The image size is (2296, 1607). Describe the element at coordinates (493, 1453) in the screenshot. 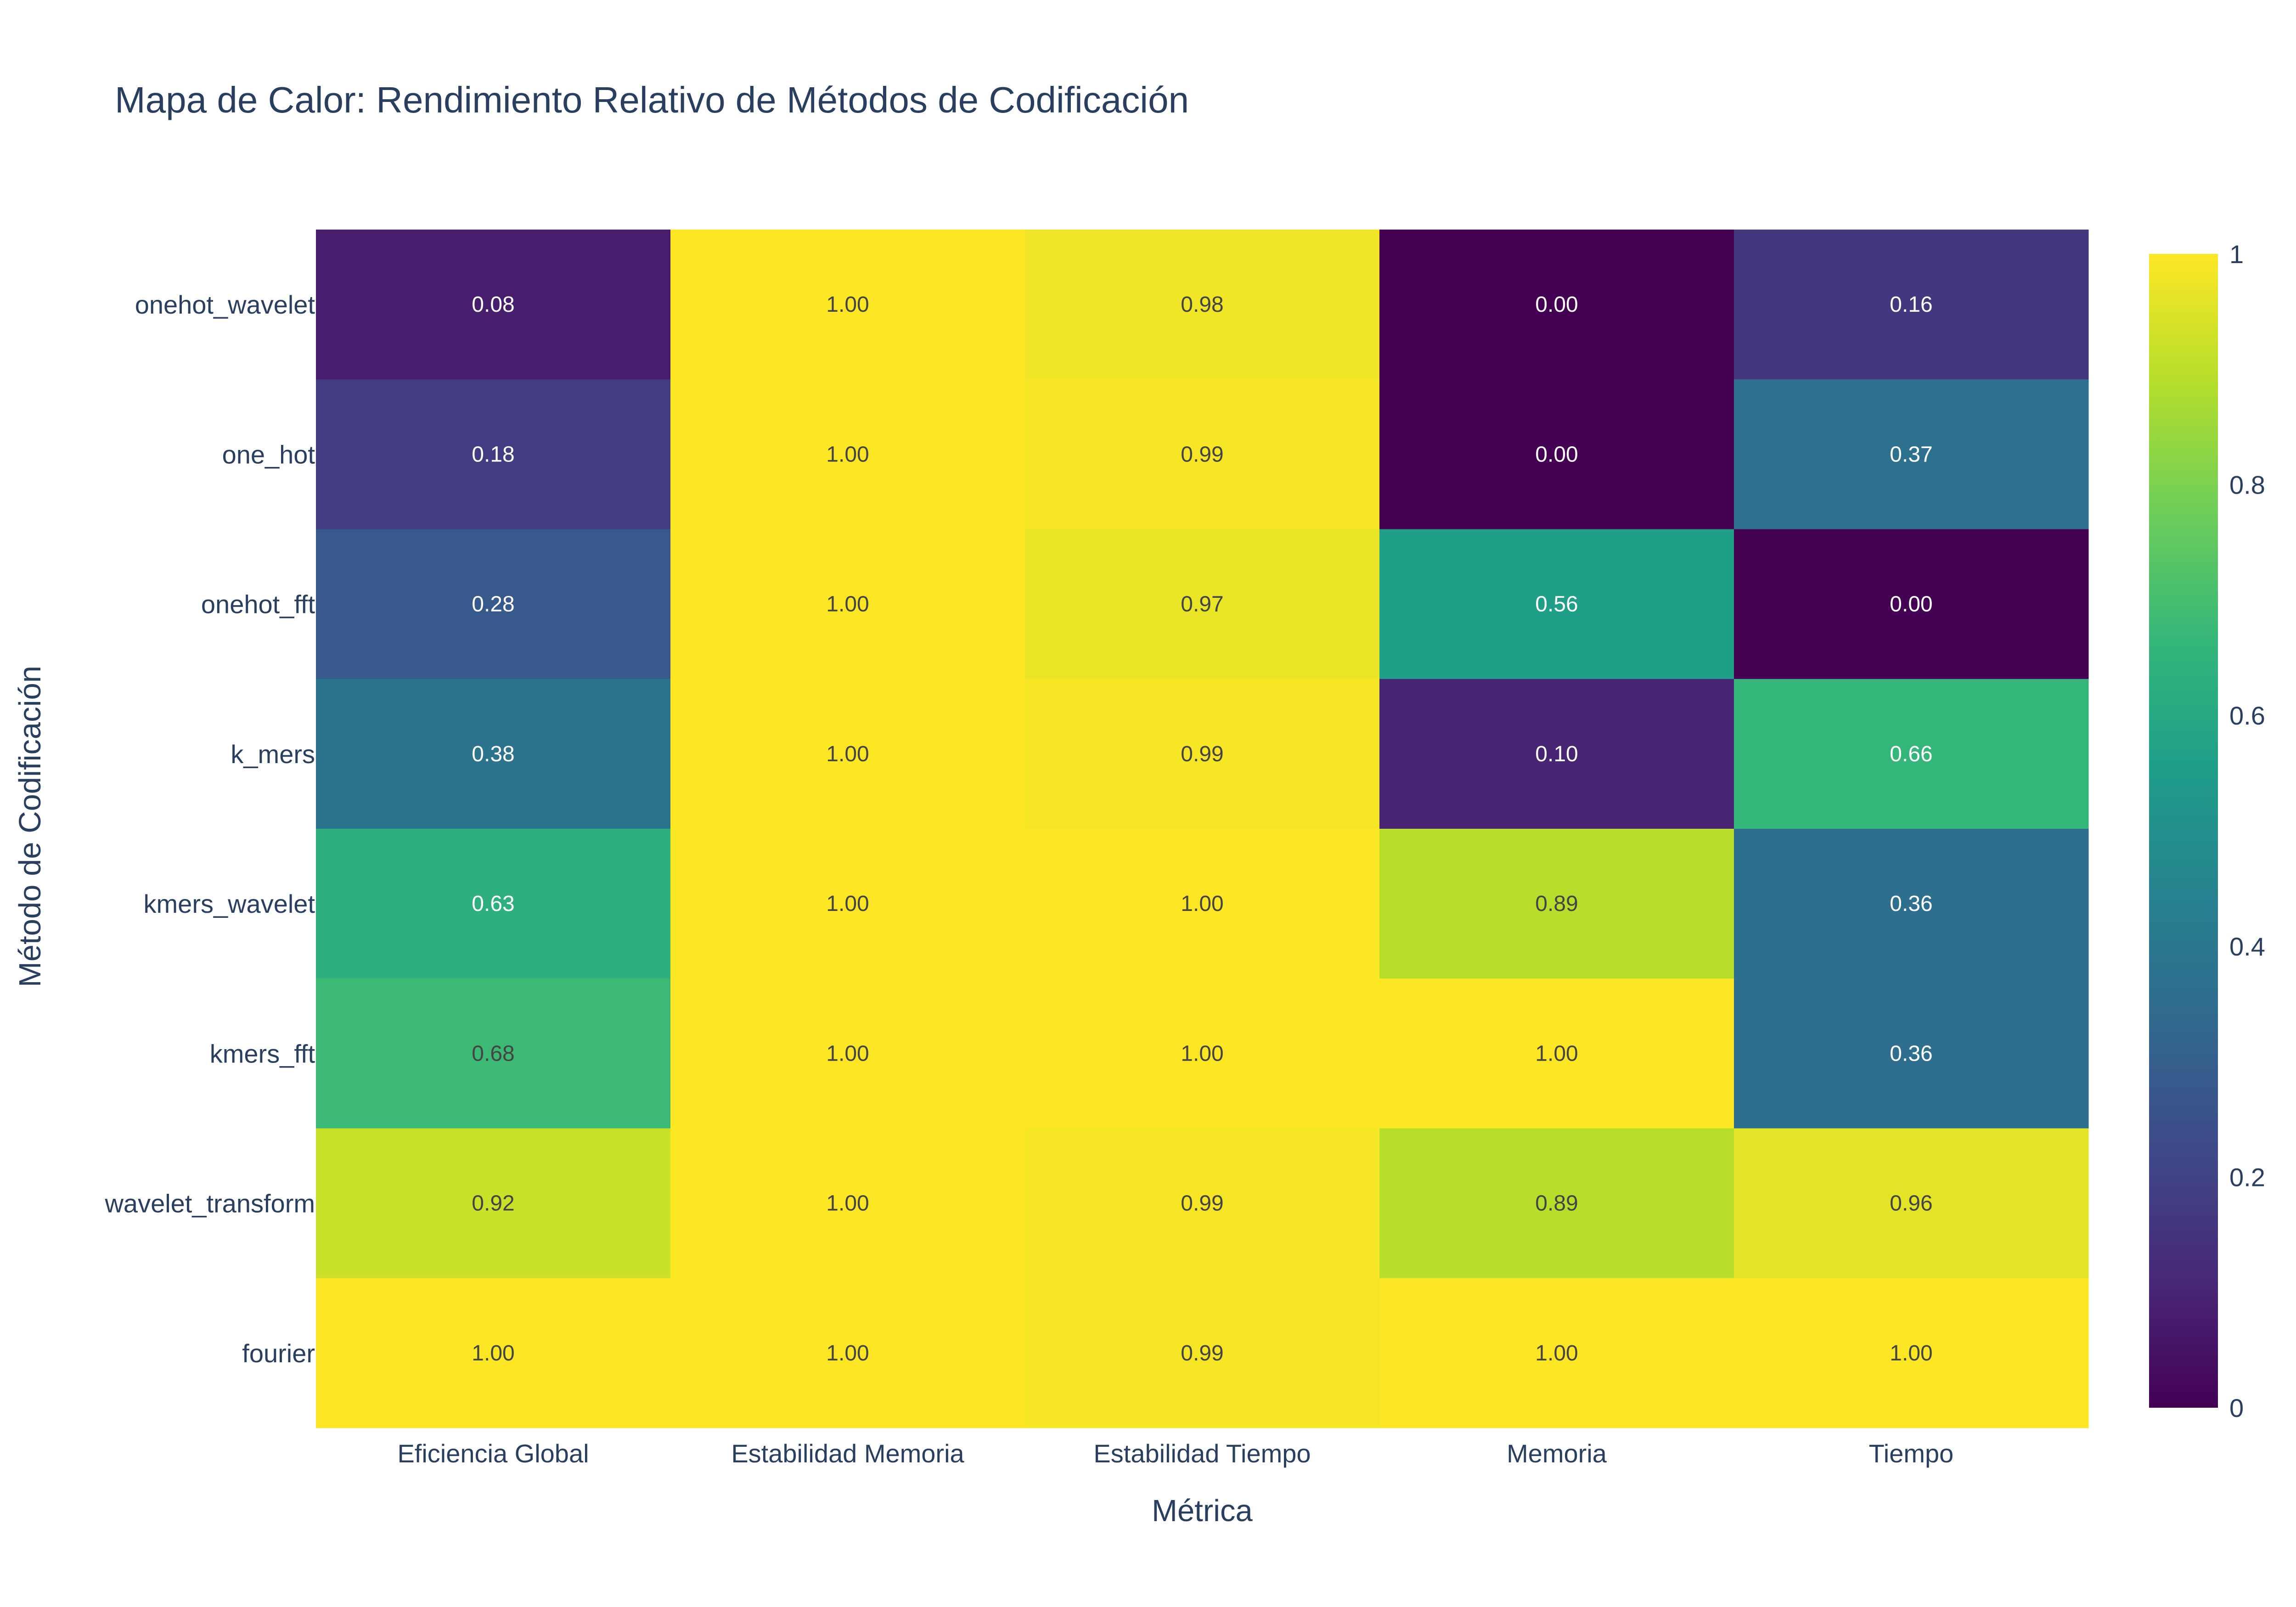

I see `x-tick-label: Eficiencia Global` at that location.